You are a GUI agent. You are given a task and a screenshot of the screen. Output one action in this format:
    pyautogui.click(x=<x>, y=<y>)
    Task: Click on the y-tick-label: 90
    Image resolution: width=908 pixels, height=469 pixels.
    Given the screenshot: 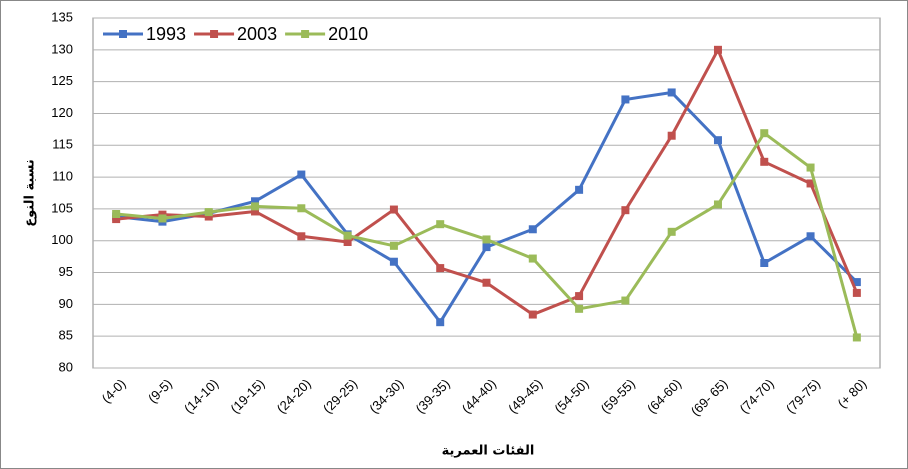 What is the action you would take?
    pyautogui.click(x=66, y=303)
    